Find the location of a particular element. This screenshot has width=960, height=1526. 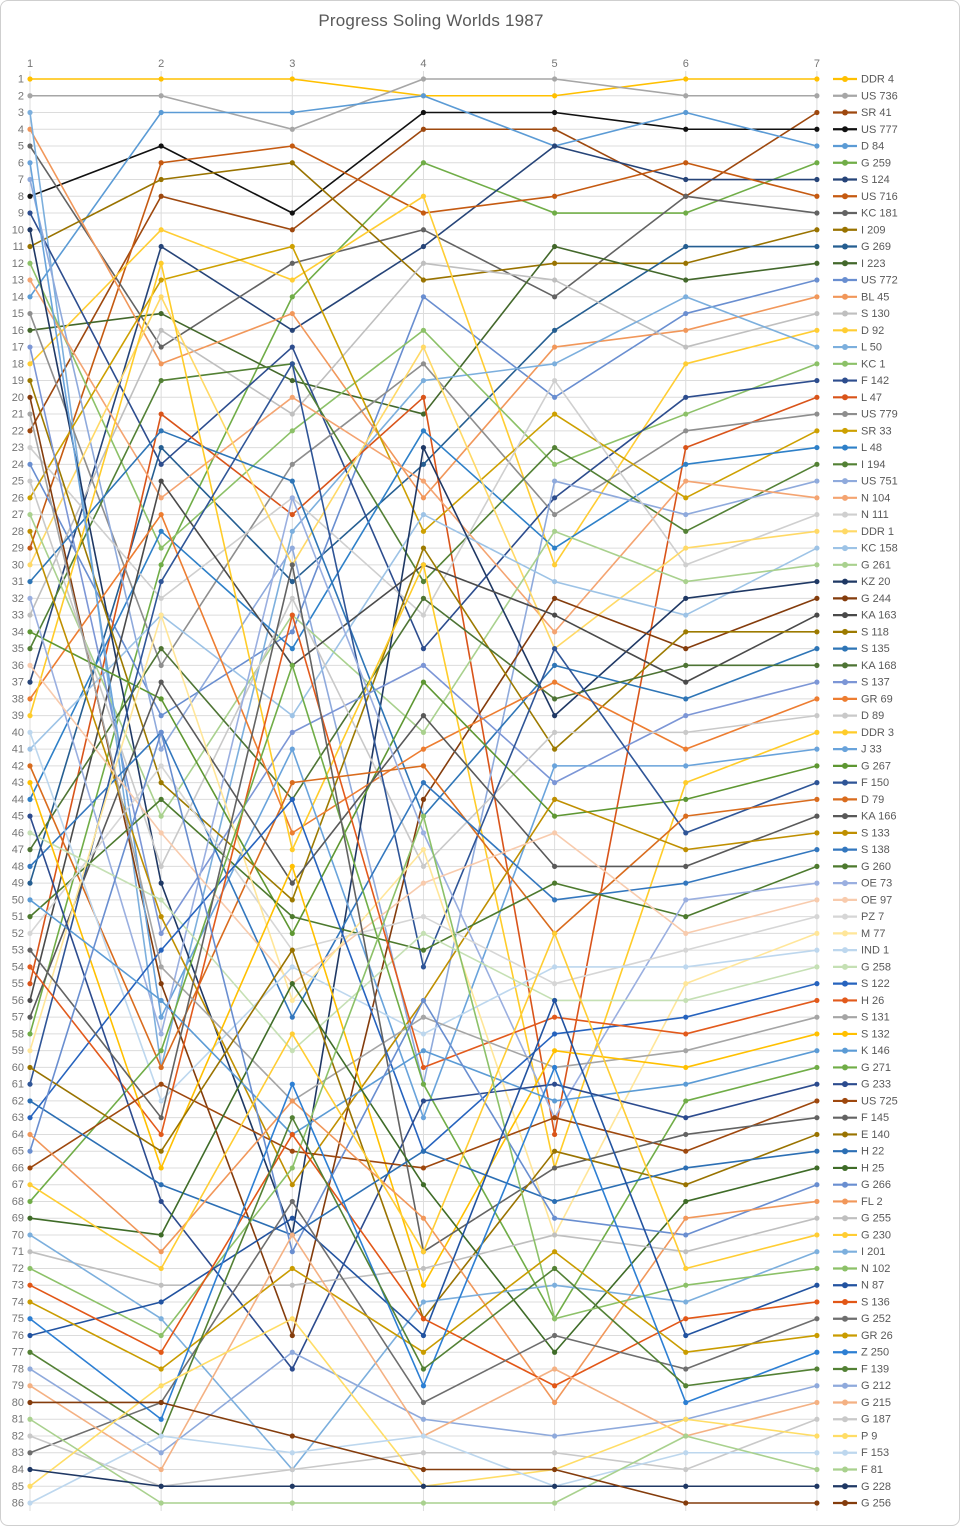

legend-item-g-259: G 259 is located at coordinates (862, 163).